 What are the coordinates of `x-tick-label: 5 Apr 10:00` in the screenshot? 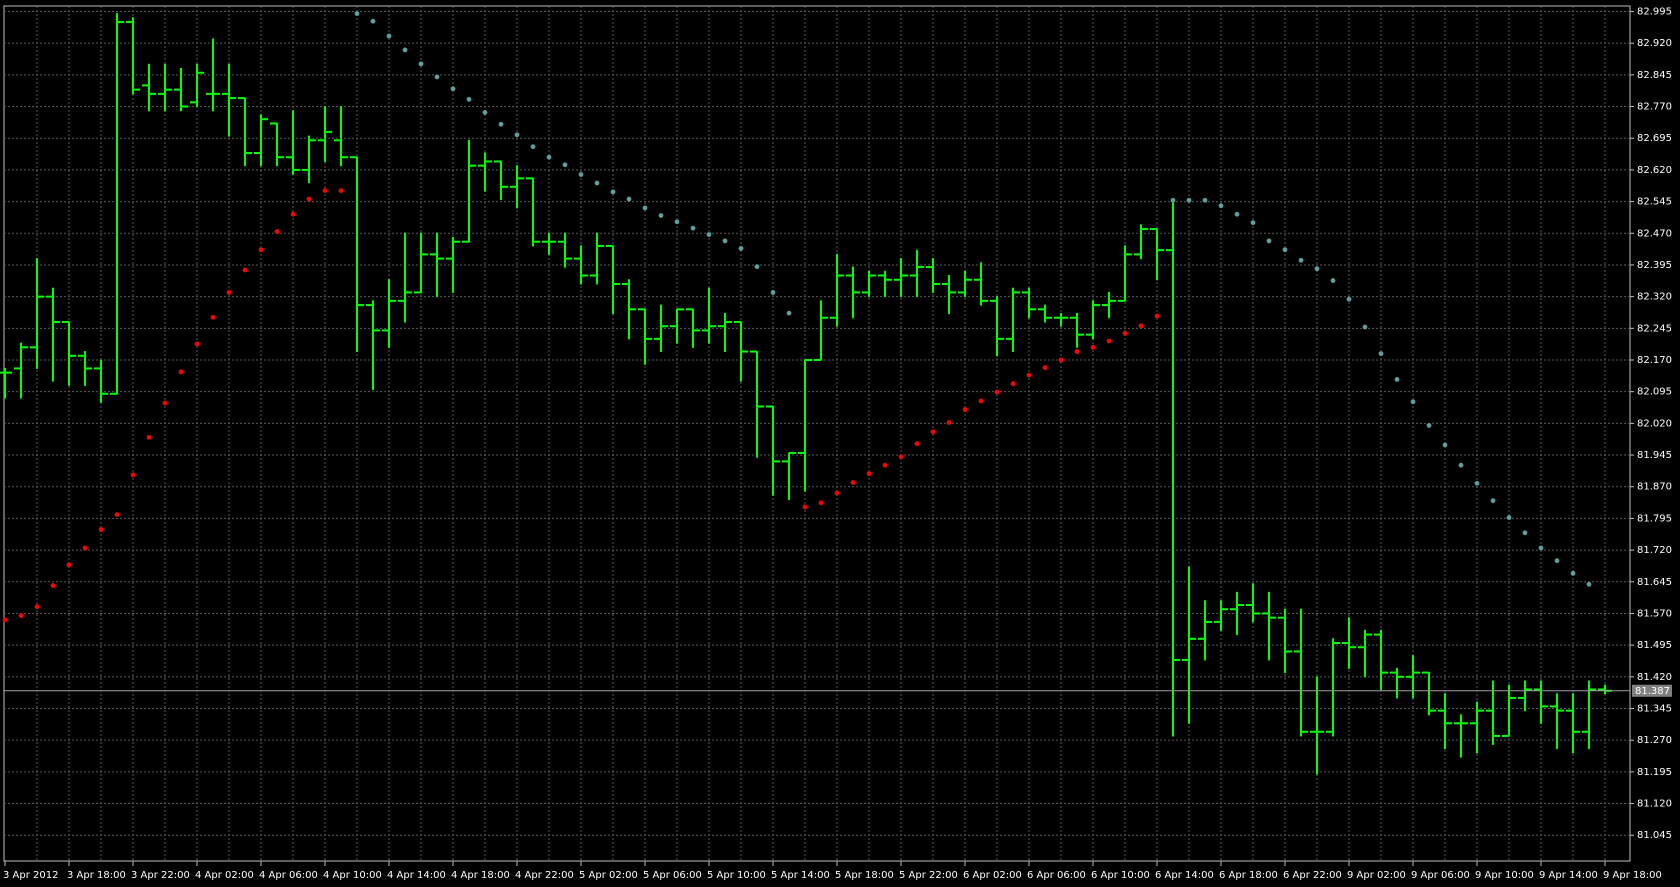 It's located at (736, 875).